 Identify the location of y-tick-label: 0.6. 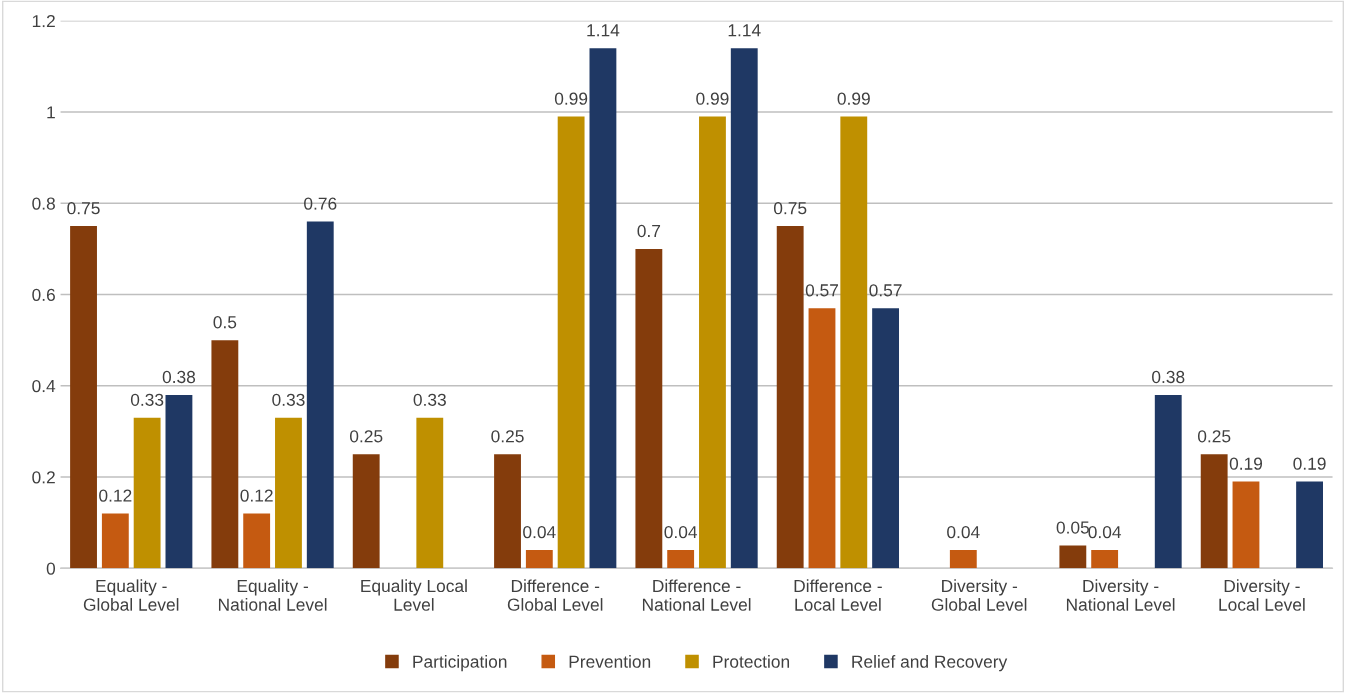
(43, 294).